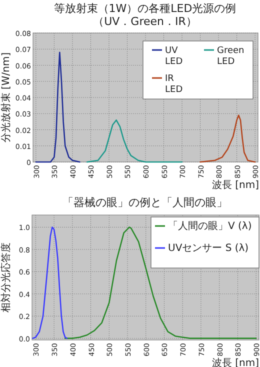 This screenshot has width=260, height=367. What do you see at coordinates (230, 56) in the screenshot?
I see `legend-label: Green LED` at bounding box center [230, 56].